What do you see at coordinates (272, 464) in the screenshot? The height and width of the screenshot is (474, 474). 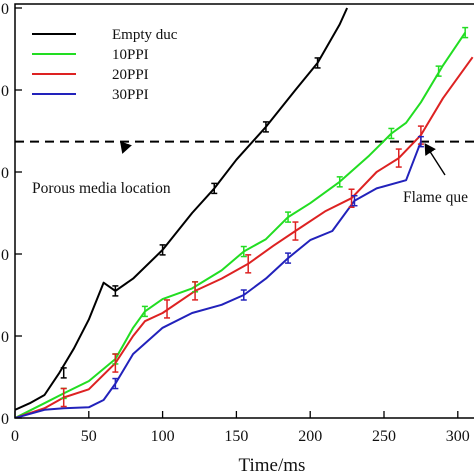 I see `x-axis-label: Time/ms` at bounding box center [272, 464].